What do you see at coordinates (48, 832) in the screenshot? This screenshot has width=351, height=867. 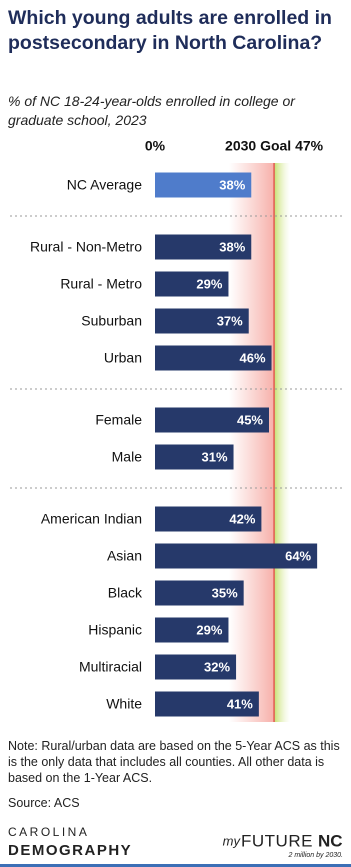 I see `logo-text: CAROLINA` at bounding box center [48, 832].